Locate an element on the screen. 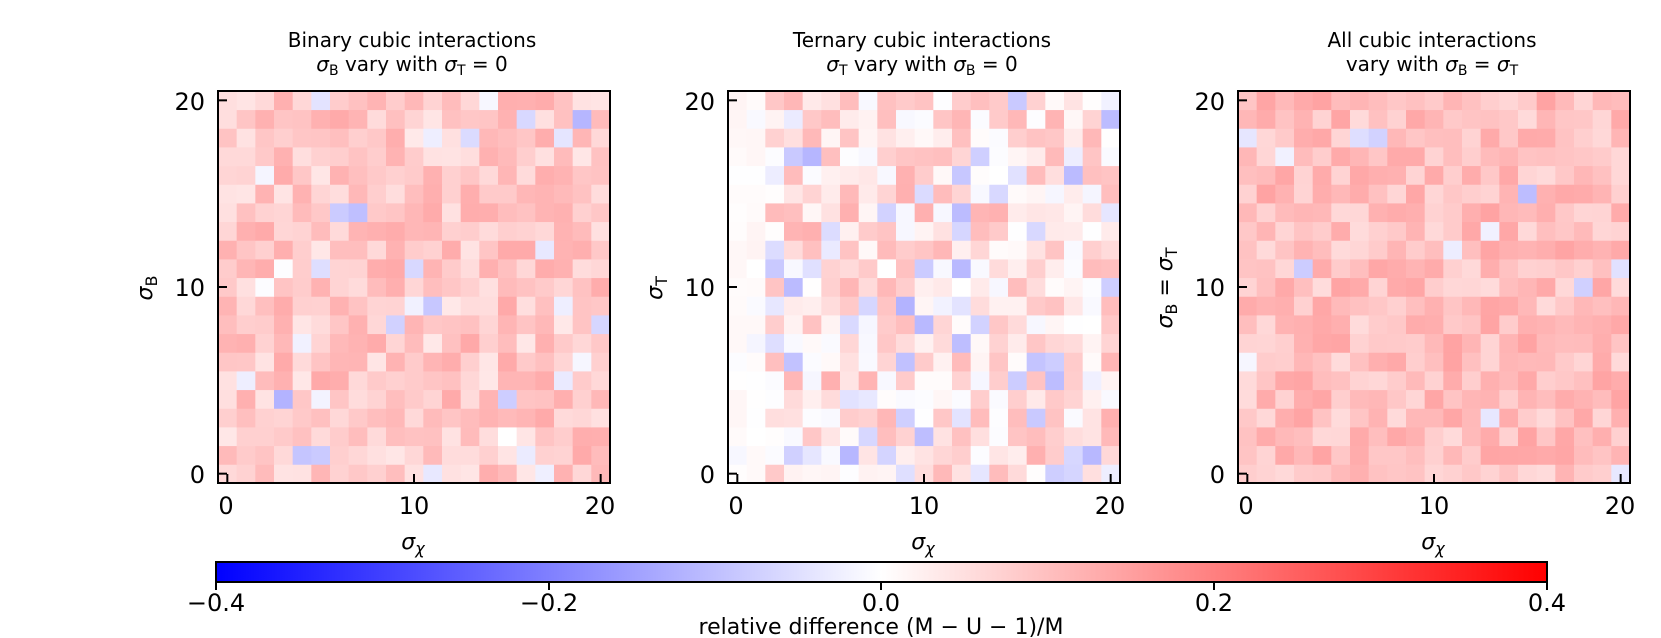 This screenshot has height=638, width=1661. panel-2-heatmap-cells is located at coordinates (924, 287).